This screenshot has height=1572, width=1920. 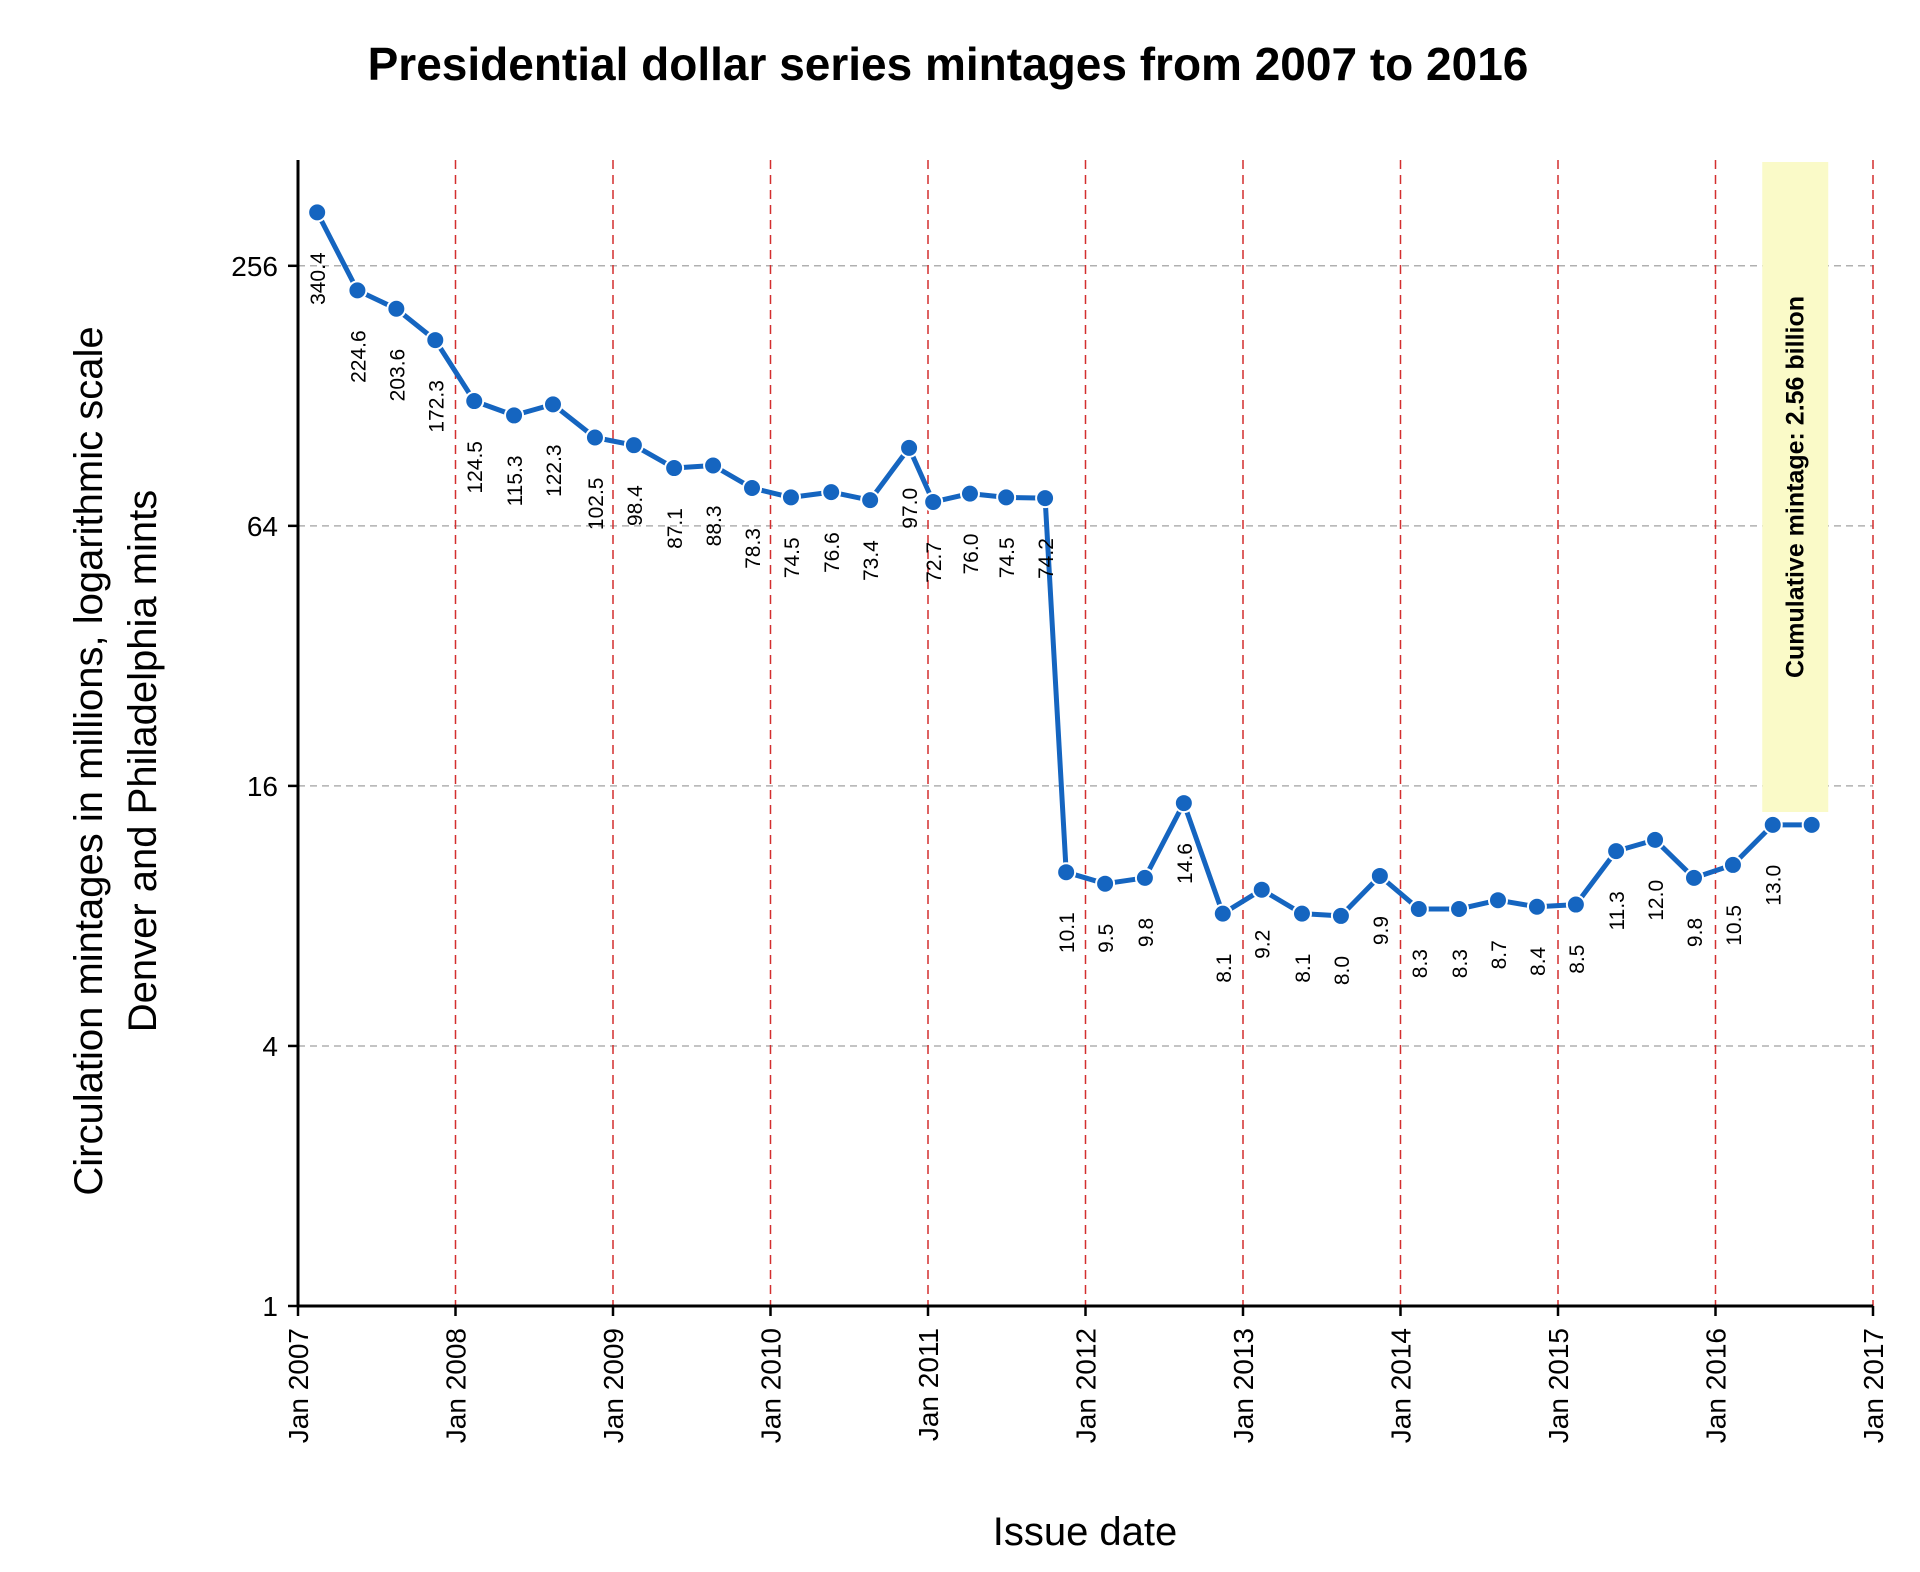 I want to click on data-label: 73.4, so click(x=871, y=560).